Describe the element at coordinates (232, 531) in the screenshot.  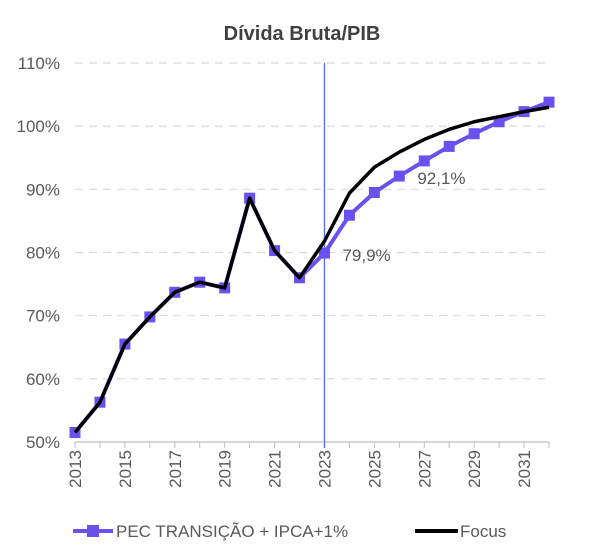
I see `legend-label-pec: PEC TRANSIÇÃO + IPCA+1%` at that location.